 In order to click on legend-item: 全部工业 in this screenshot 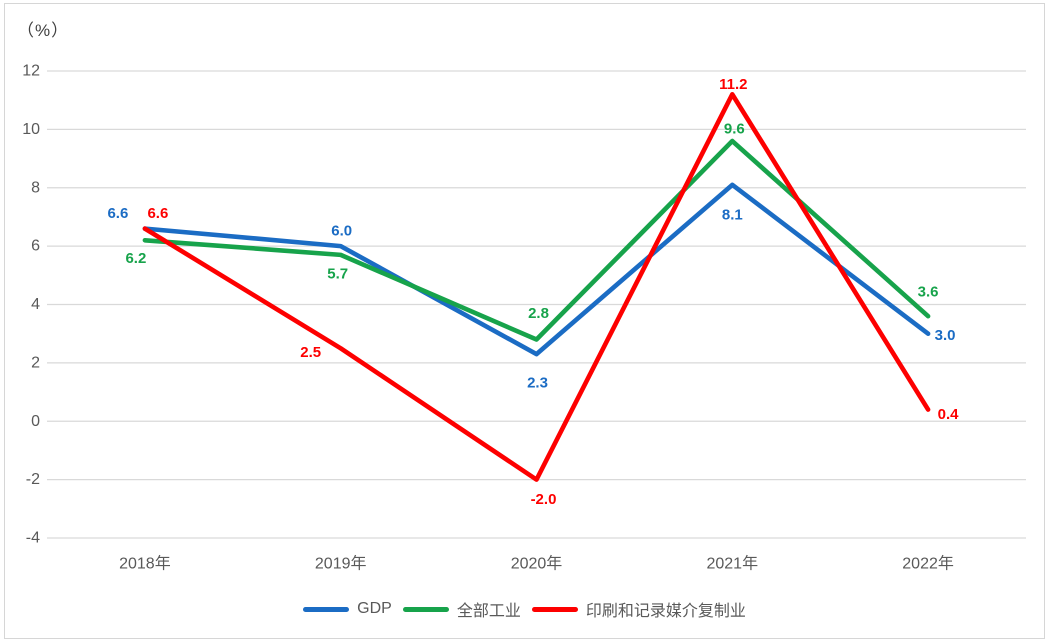, I will do `click(461, 609)`.